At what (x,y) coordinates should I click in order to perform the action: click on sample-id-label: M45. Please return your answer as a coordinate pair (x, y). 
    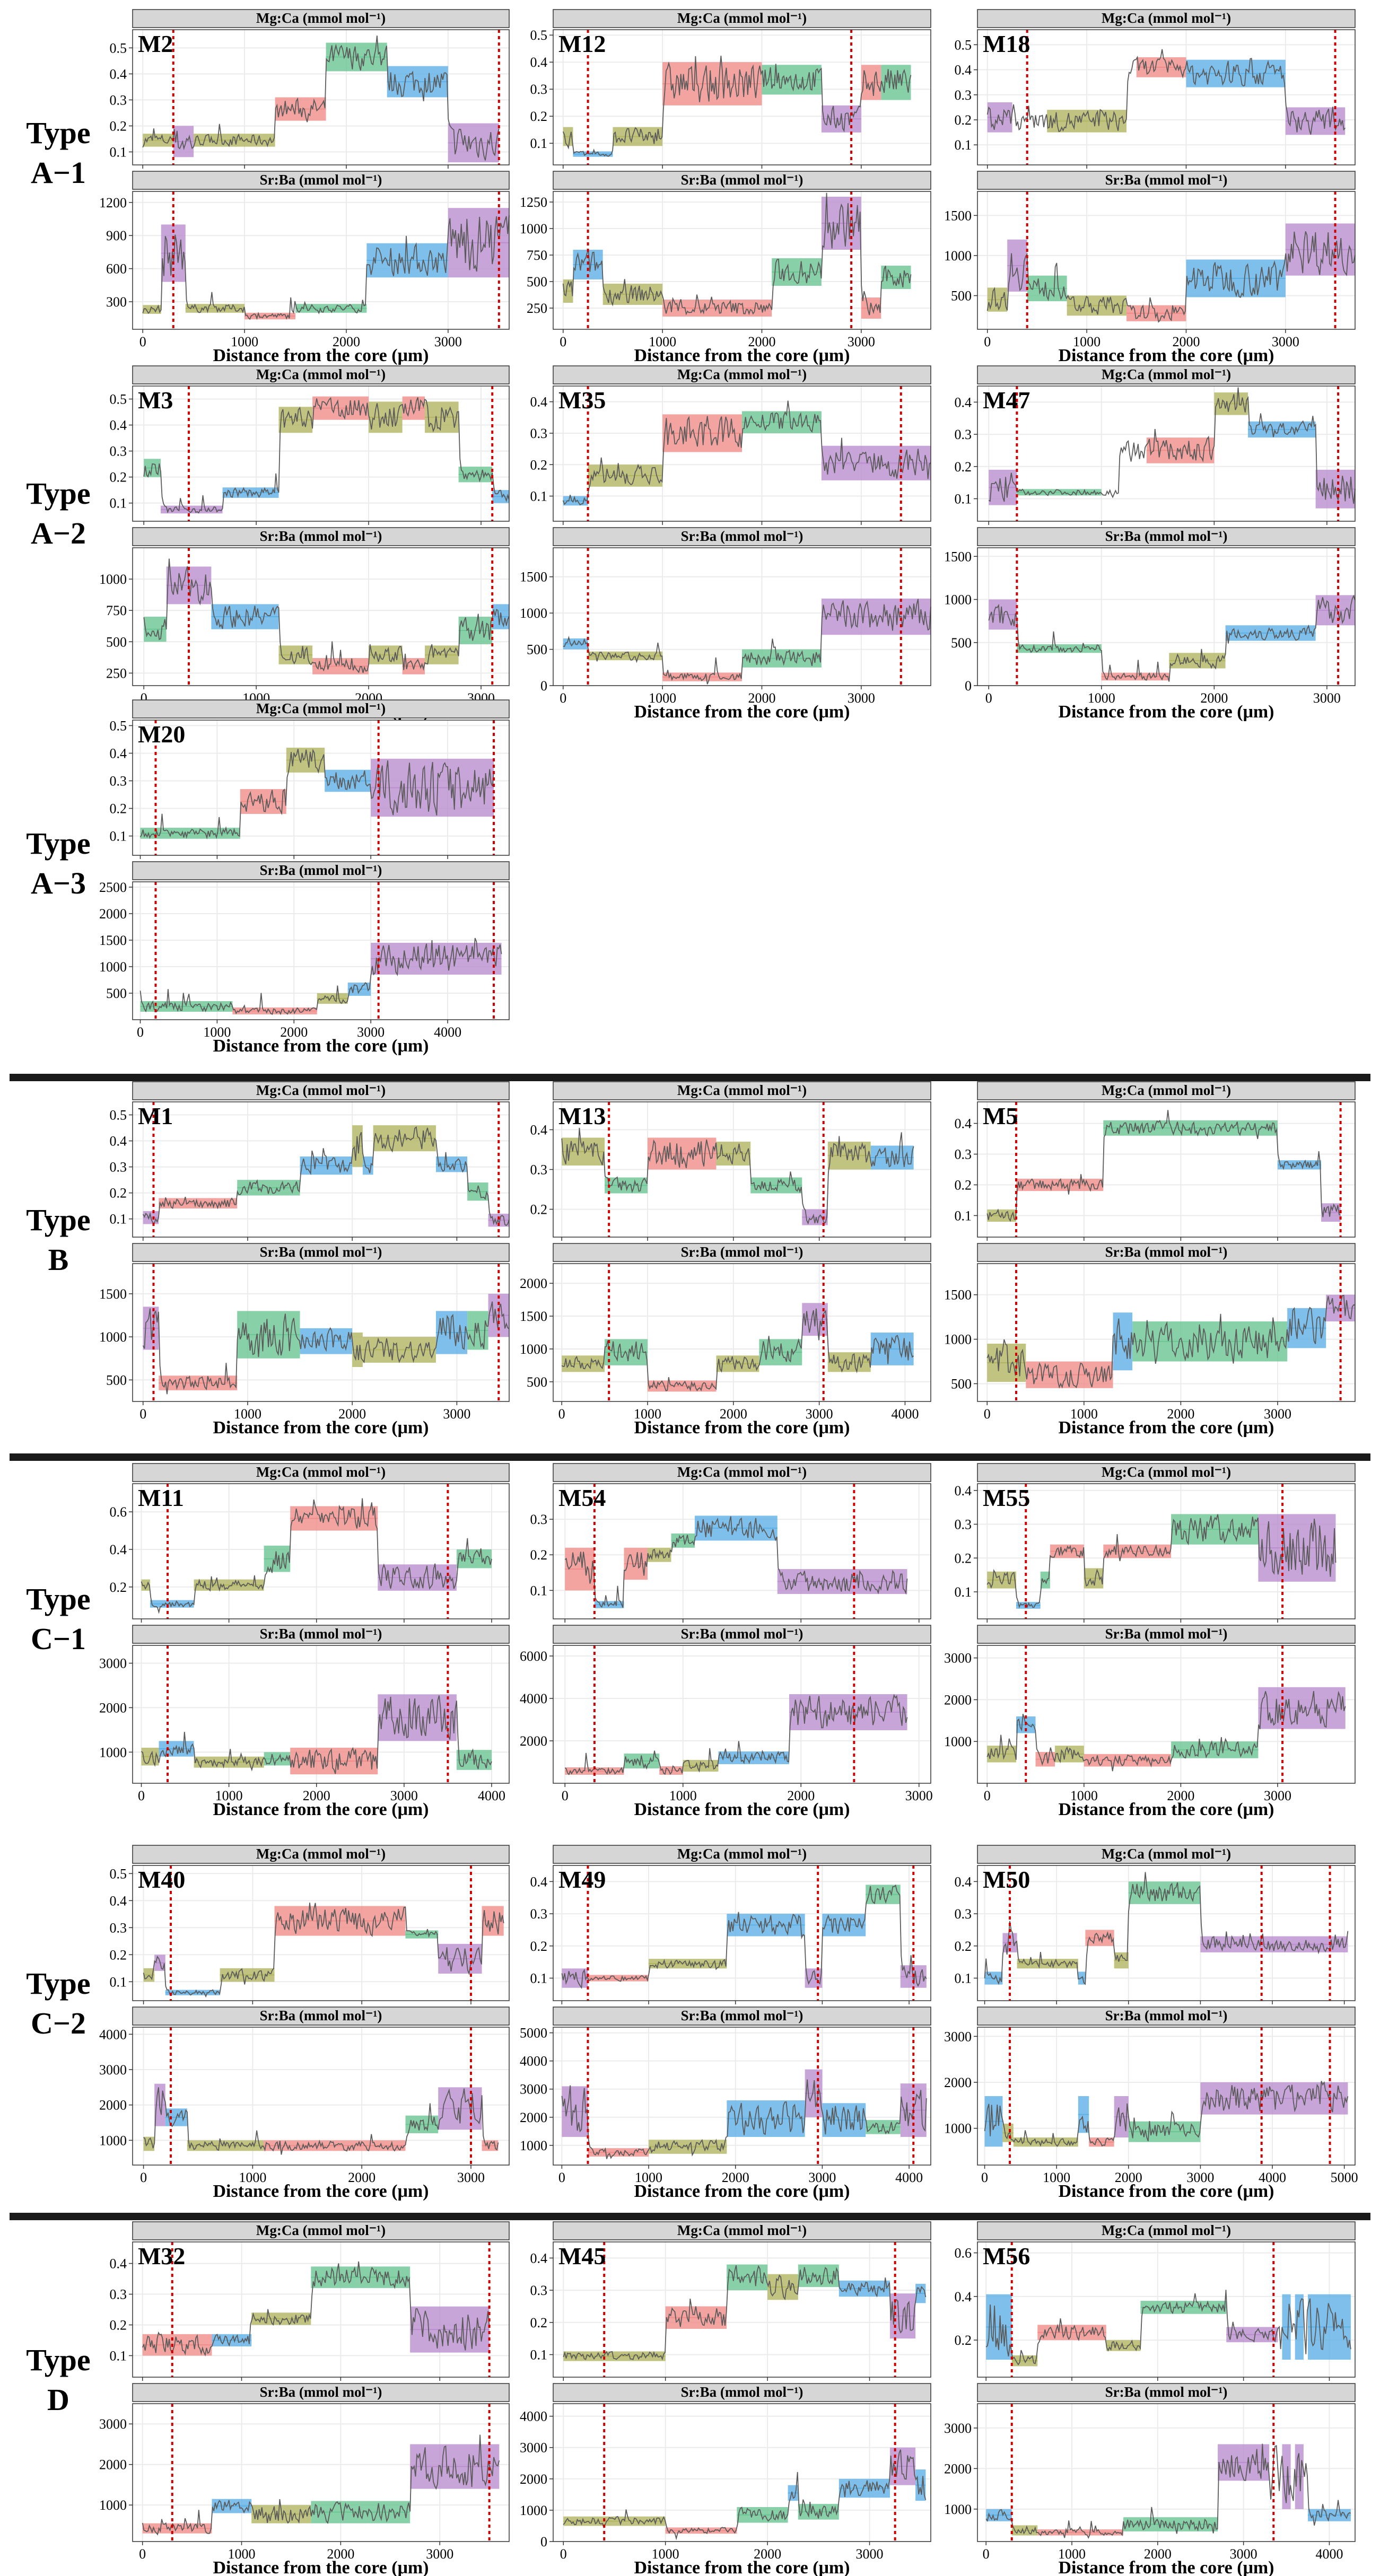
    Looking at the image, I should click on (582, 2256).